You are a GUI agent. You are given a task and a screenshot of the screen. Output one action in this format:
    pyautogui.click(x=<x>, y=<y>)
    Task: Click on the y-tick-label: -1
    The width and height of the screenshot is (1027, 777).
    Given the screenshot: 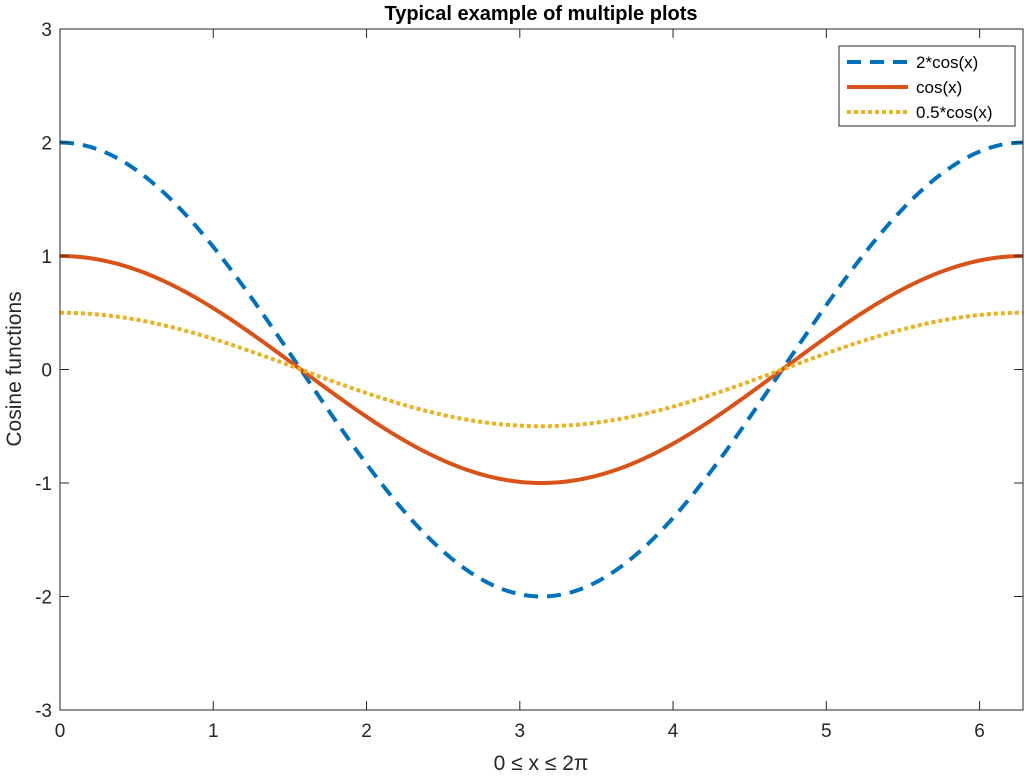 What is the action you would take?
    pyautogui.click(x=43, y=484)
    